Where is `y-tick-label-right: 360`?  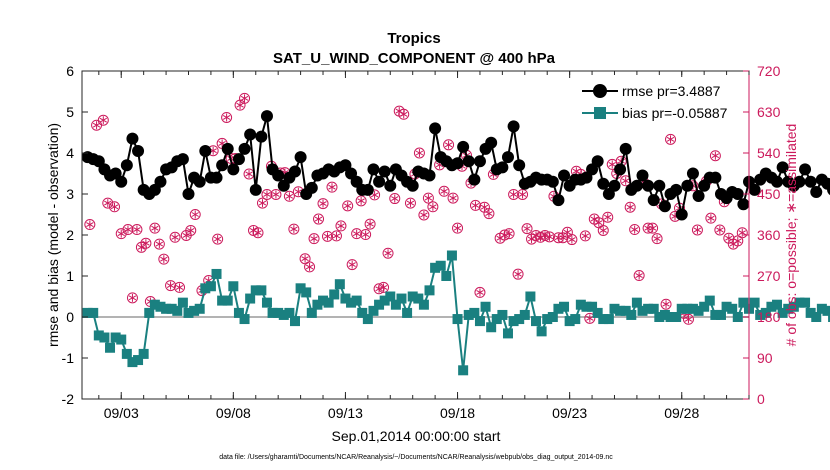
y-tick-label-right: 360 is located at coordinates (769, 235).